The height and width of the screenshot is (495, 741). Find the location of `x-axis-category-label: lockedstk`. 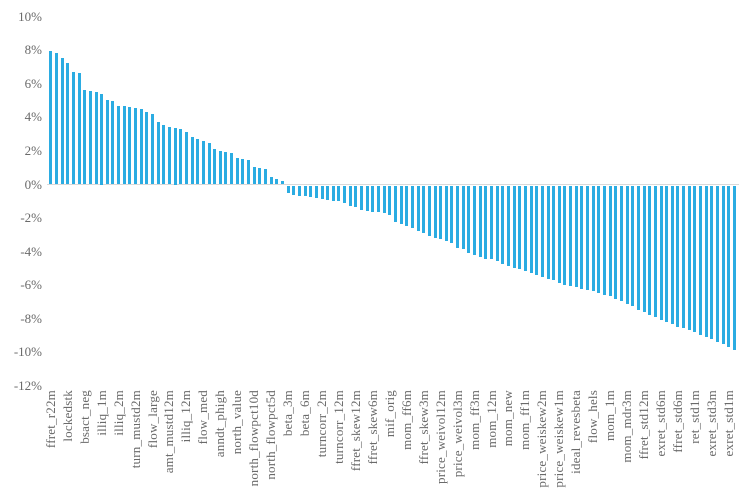

x-axis-category-label: lockedstk is located at coordinates (67, 416).